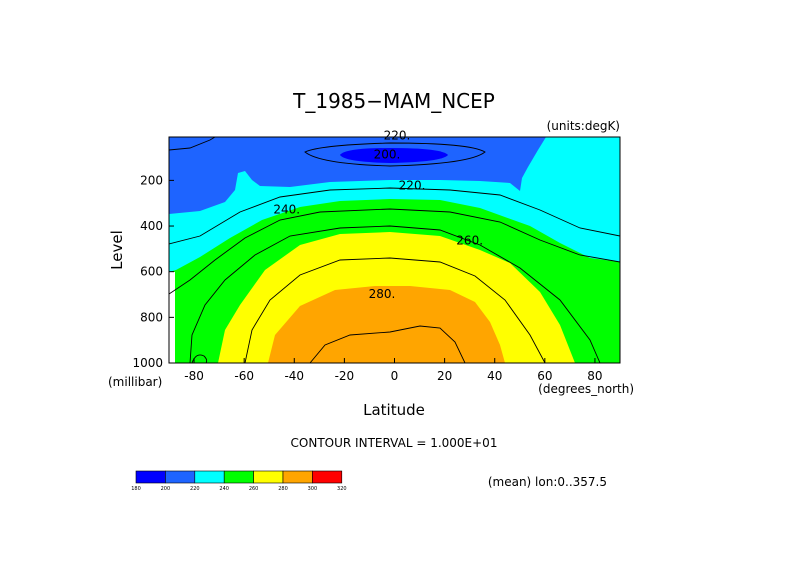 The height and width of the screenshot is (562, 789). Describe the element at coordinates (147, 363) in the screenshot. I see `y-tick-label: 1000` at that location.